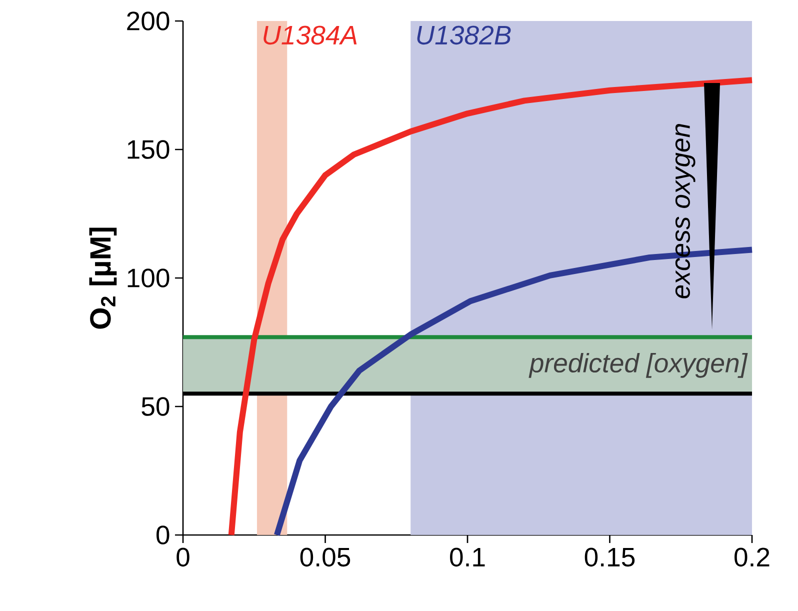  What do you see at coordinates (609, 557) in the screenshot?
I see `x-tick-label: 0.15` at bounding box center [609, 557].